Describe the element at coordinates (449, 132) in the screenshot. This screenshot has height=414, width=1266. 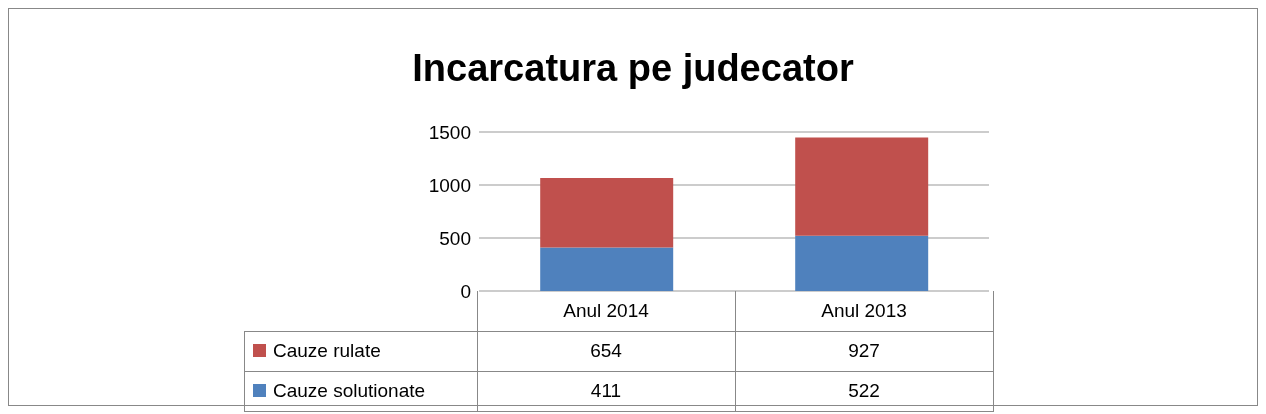
I see `y-tick-label: 1500` at that location.